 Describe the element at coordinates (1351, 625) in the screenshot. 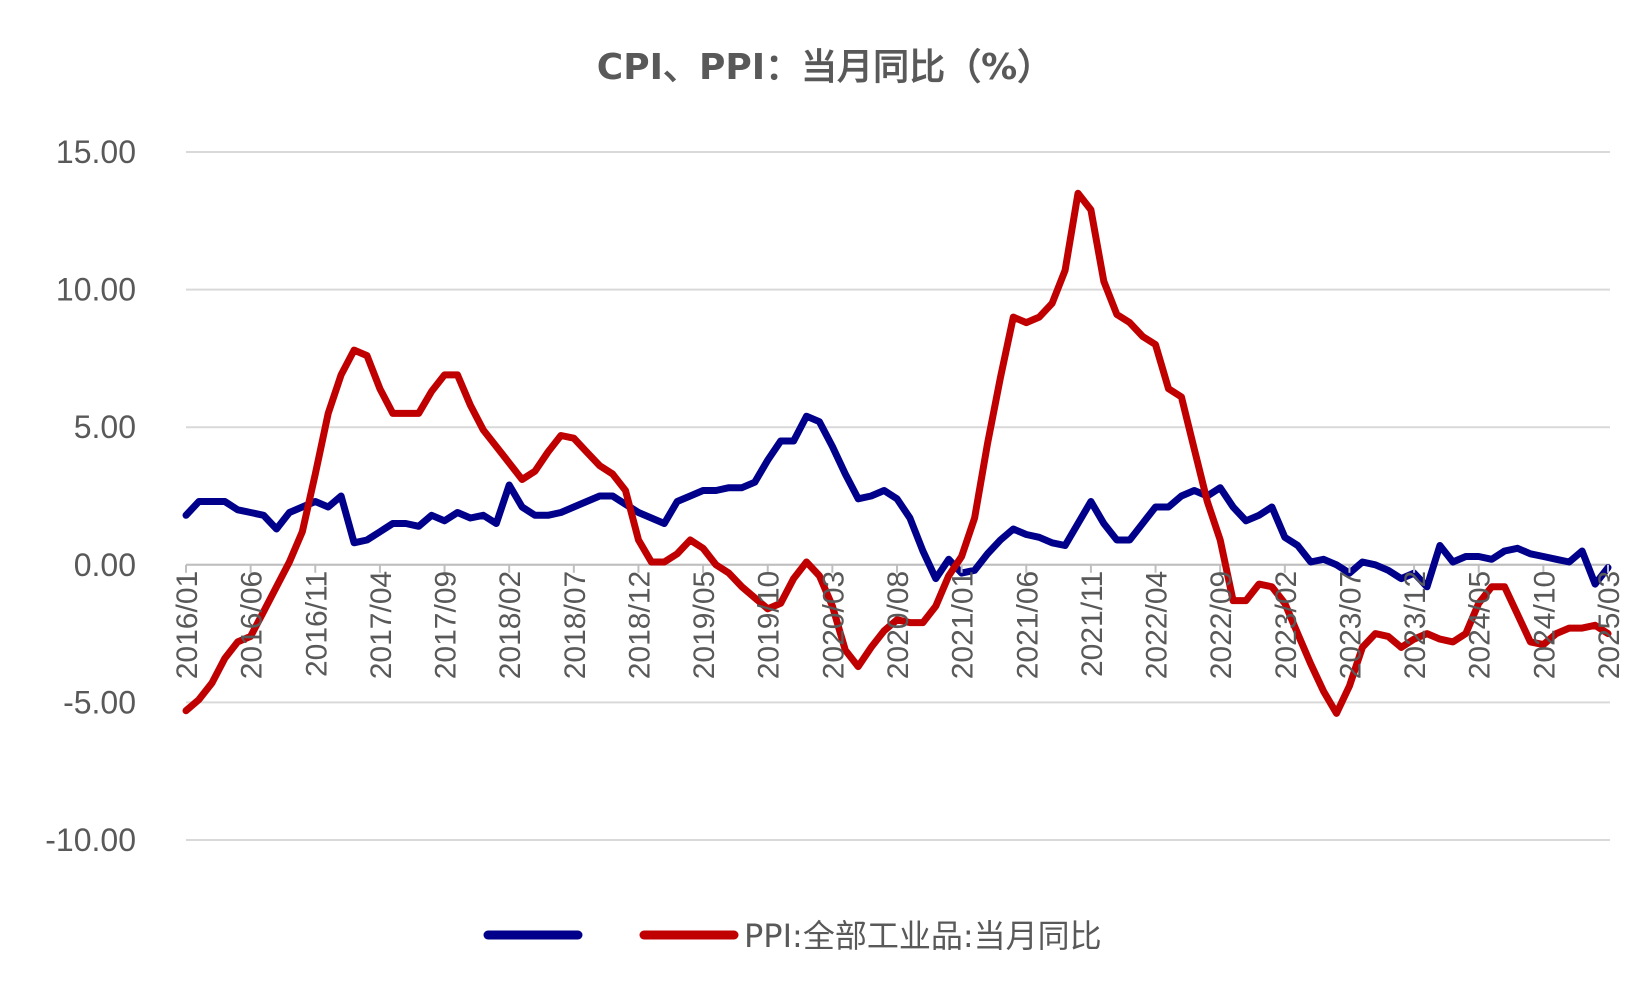

I see `x-tick-label: 2023/07` at that location.